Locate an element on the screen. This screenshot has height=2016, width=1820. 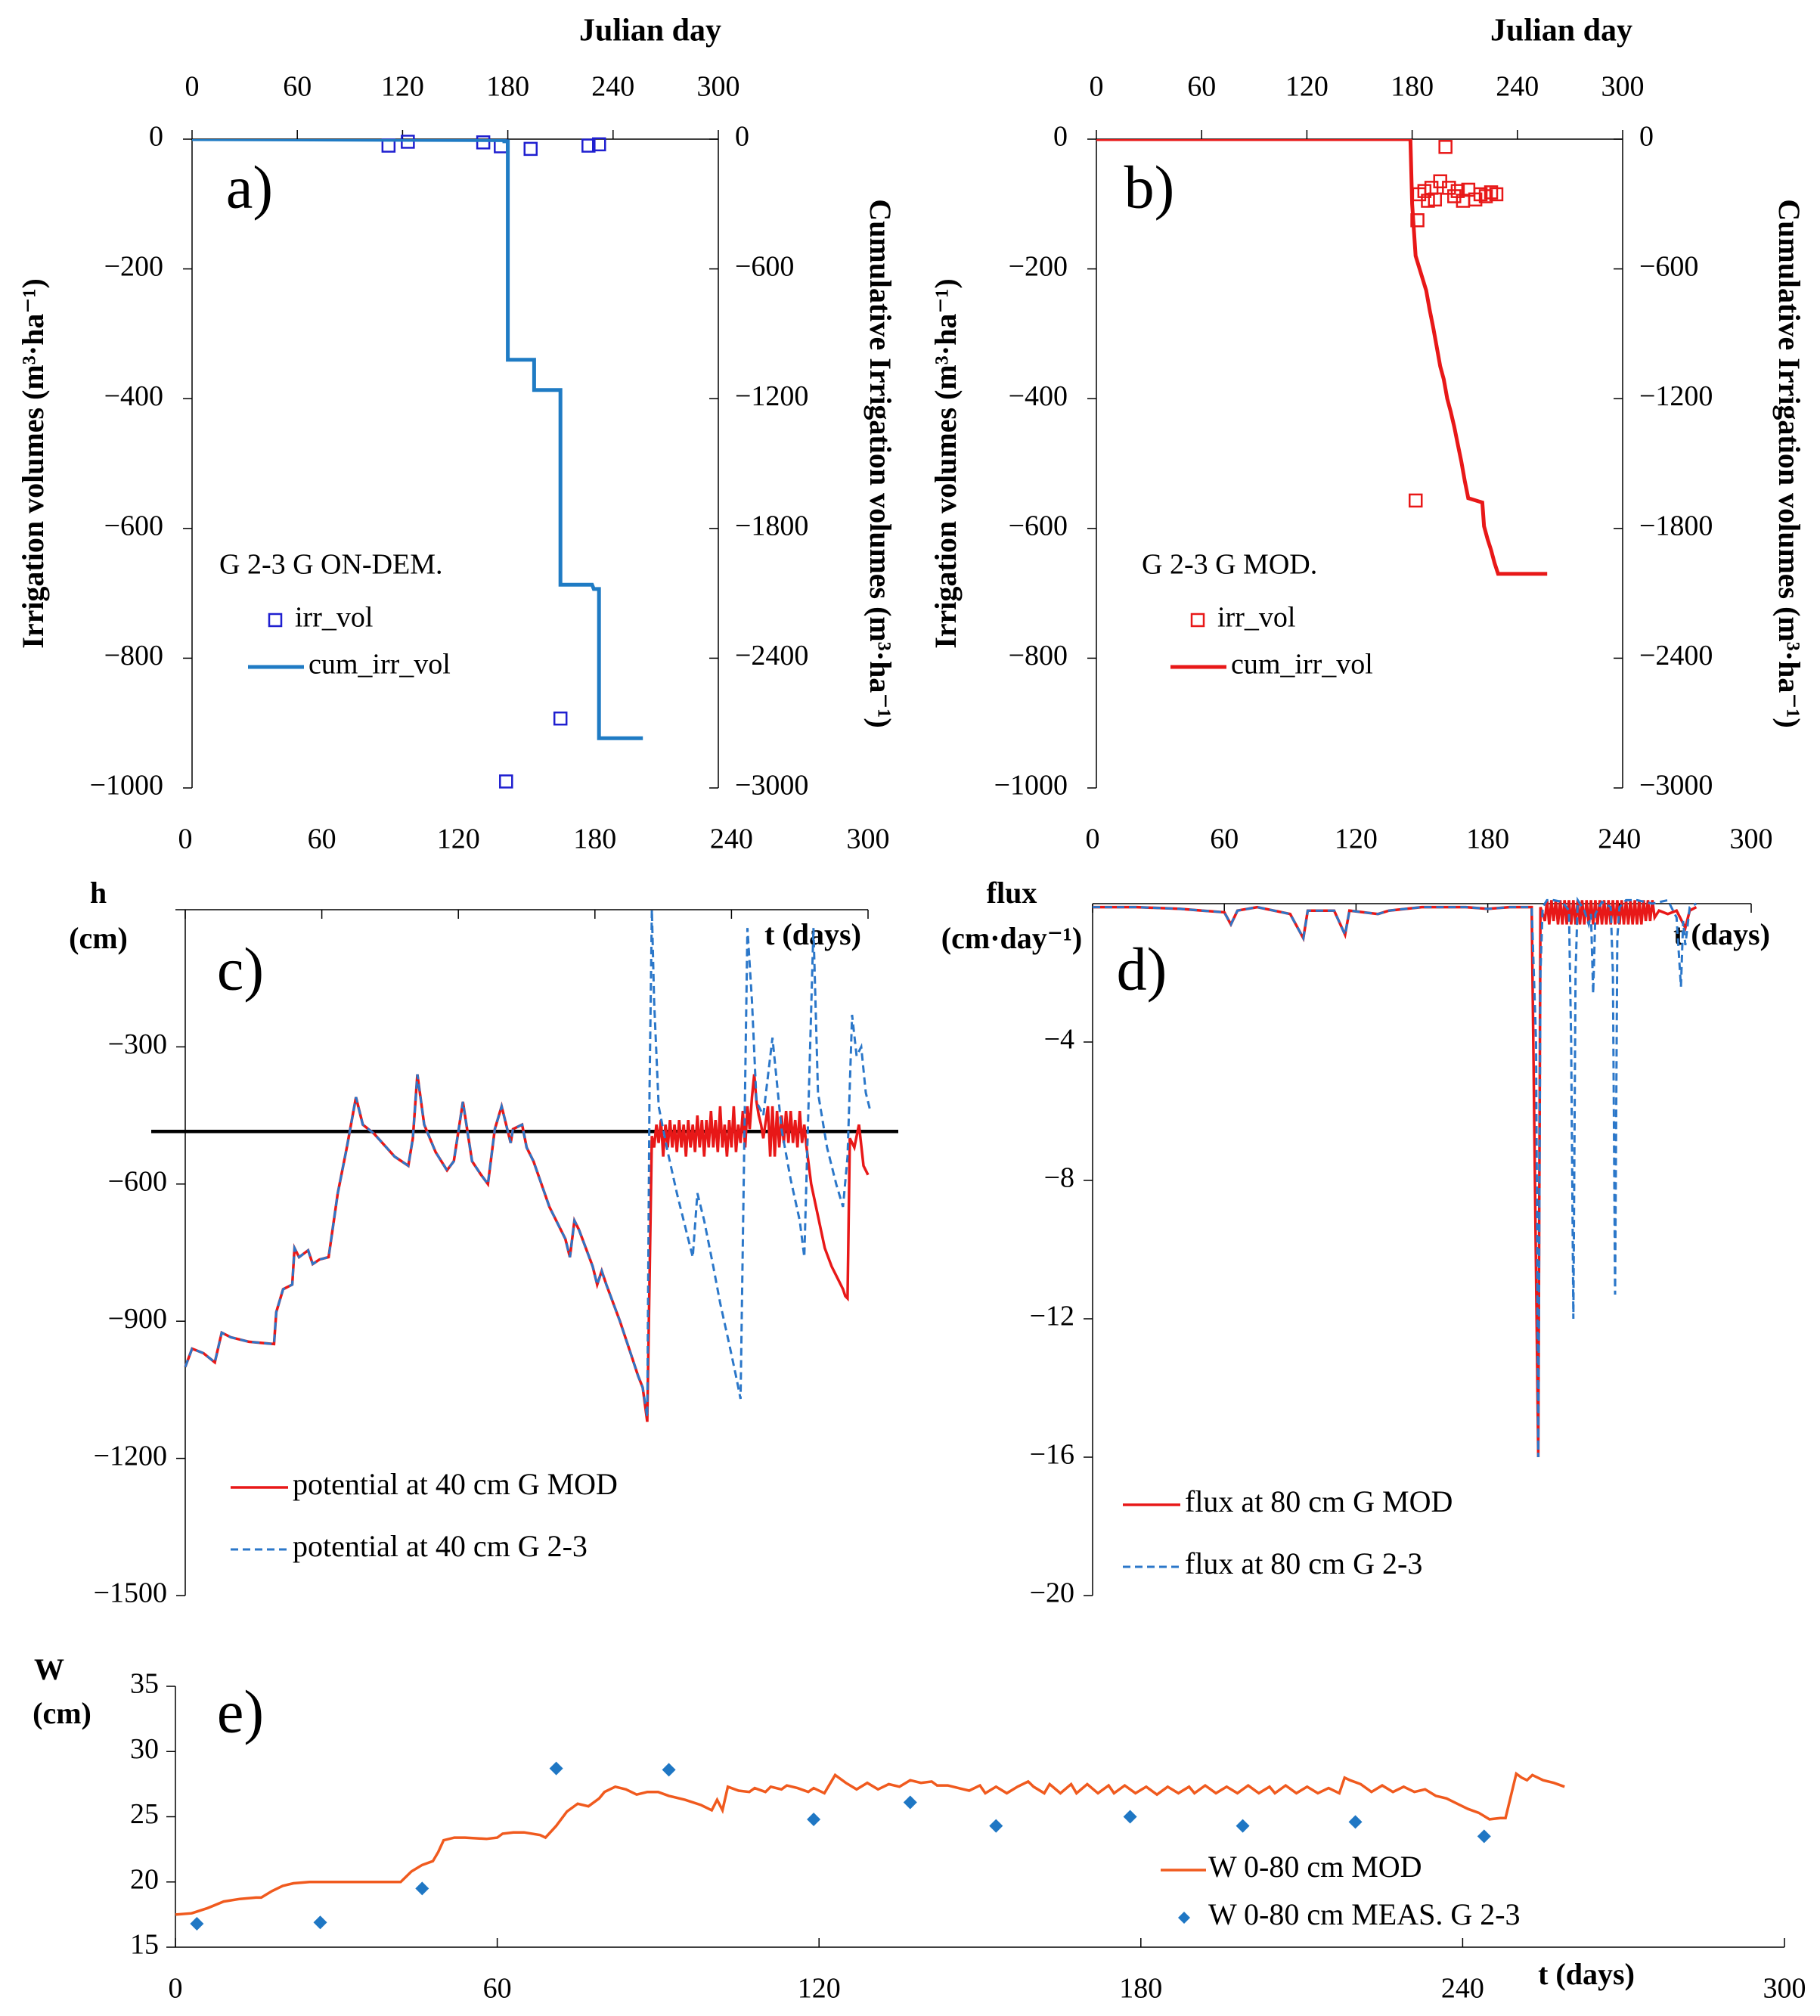
y-left-tick-label: −600 is located at coordinates (1038, 526).